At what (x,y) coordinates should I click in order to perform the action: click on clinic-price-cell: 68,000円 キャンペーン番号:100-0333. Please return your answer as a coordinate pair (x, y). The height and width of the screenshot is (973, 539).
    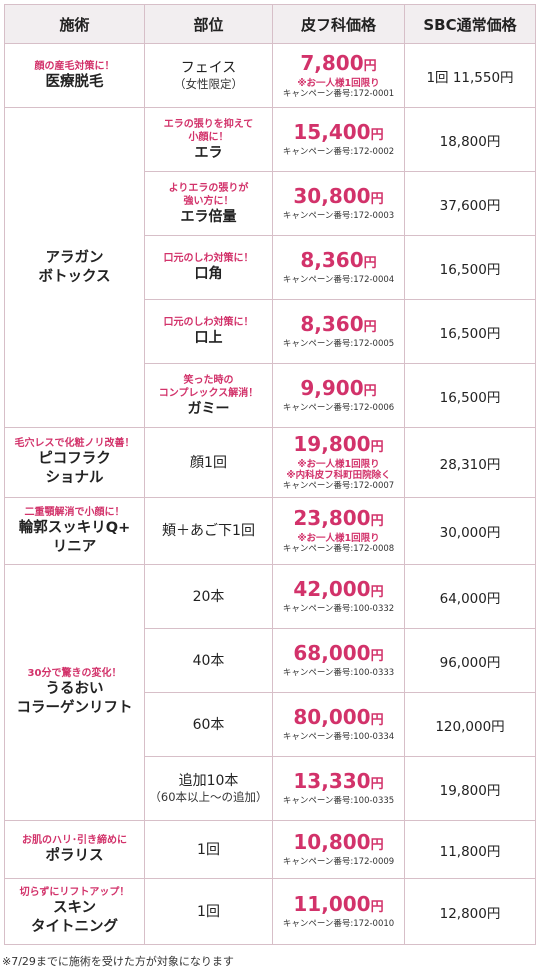
    Looking at the image, I should click on (338, 660).